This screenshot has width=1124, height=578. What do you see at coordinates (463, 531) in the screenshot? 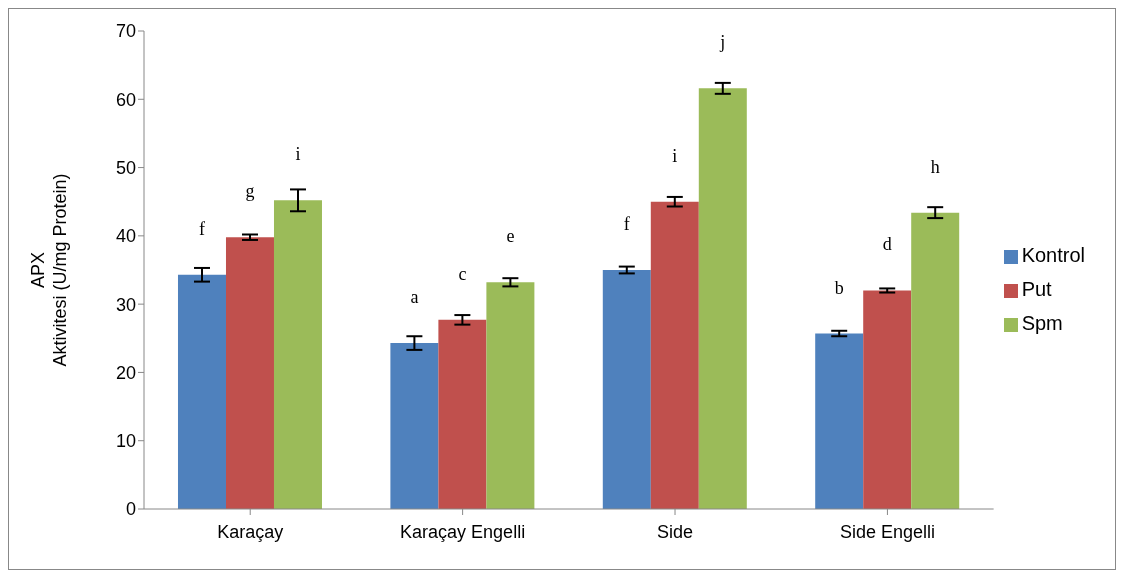
I see `x-tick-label: Karaçay Engelli` at bounding box center [463, 531].